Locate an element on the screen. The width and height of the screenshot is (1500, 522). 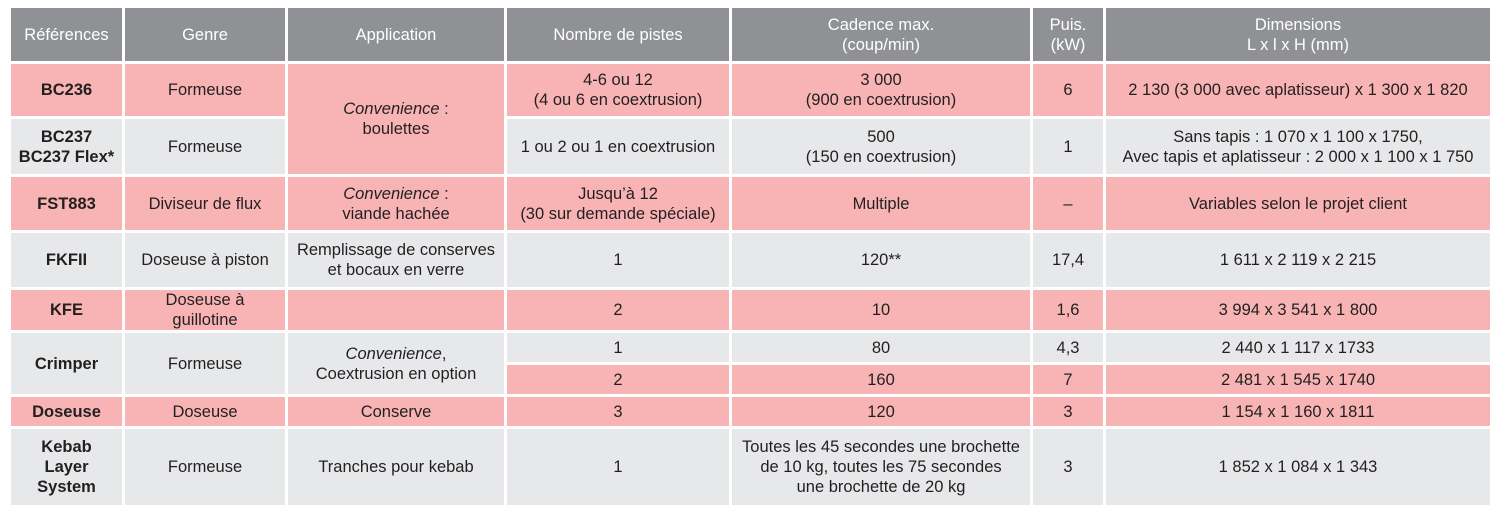
cell-cadence: Multiple is located at coordinates (881, 203).